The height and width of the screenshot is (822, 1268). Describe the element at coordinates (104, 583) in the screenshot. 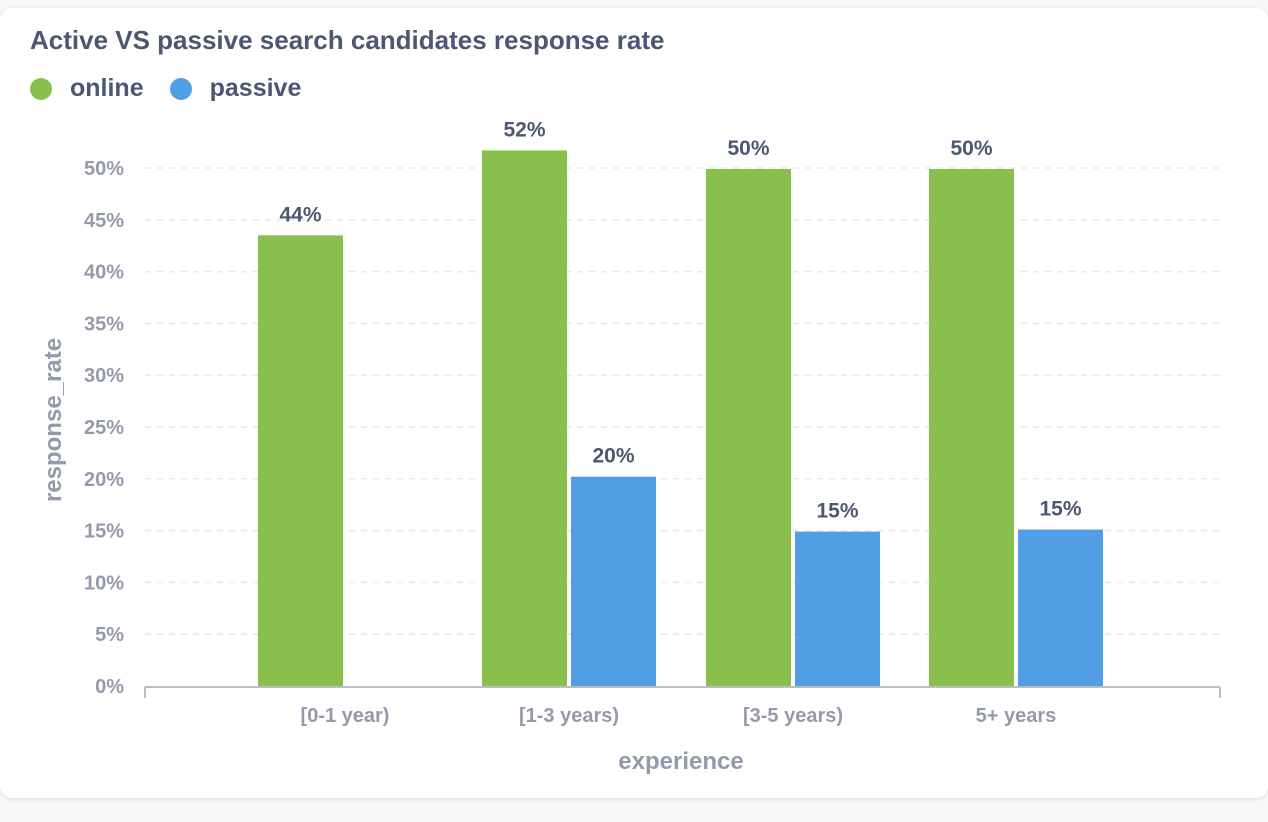

I see `y-tick-label: 10%` at that location.